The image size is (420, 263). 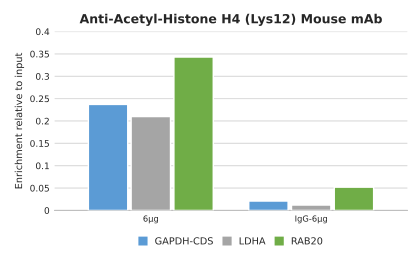 I want to click on y-tick-label: 0.25, so click(x=39, y=98).